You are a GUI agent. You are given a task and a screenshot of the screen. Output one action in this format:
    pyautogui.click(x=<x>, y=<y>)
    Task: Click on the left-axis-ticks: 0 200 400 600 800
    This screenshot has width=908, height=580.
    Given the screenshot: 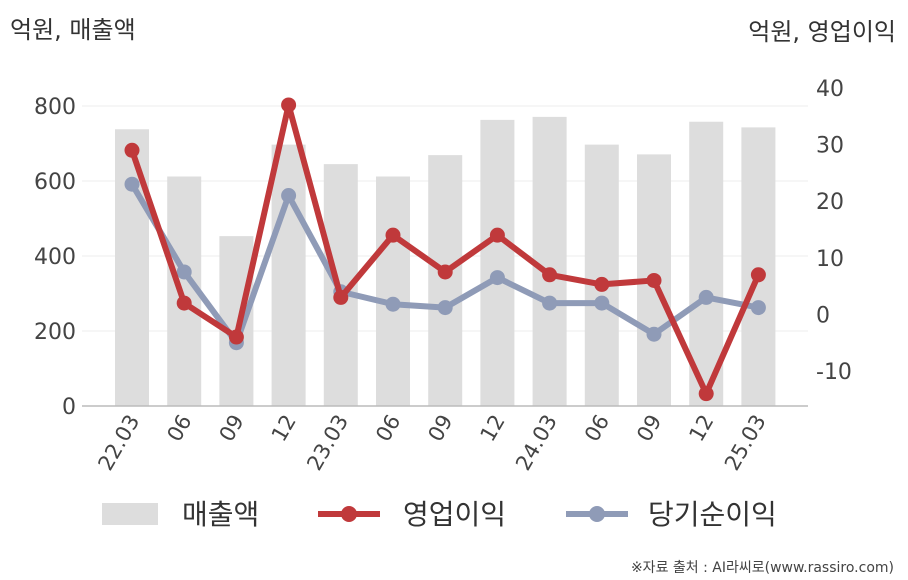 What is the action you would take?
    pyautogui.click(x=55, y=257)
    